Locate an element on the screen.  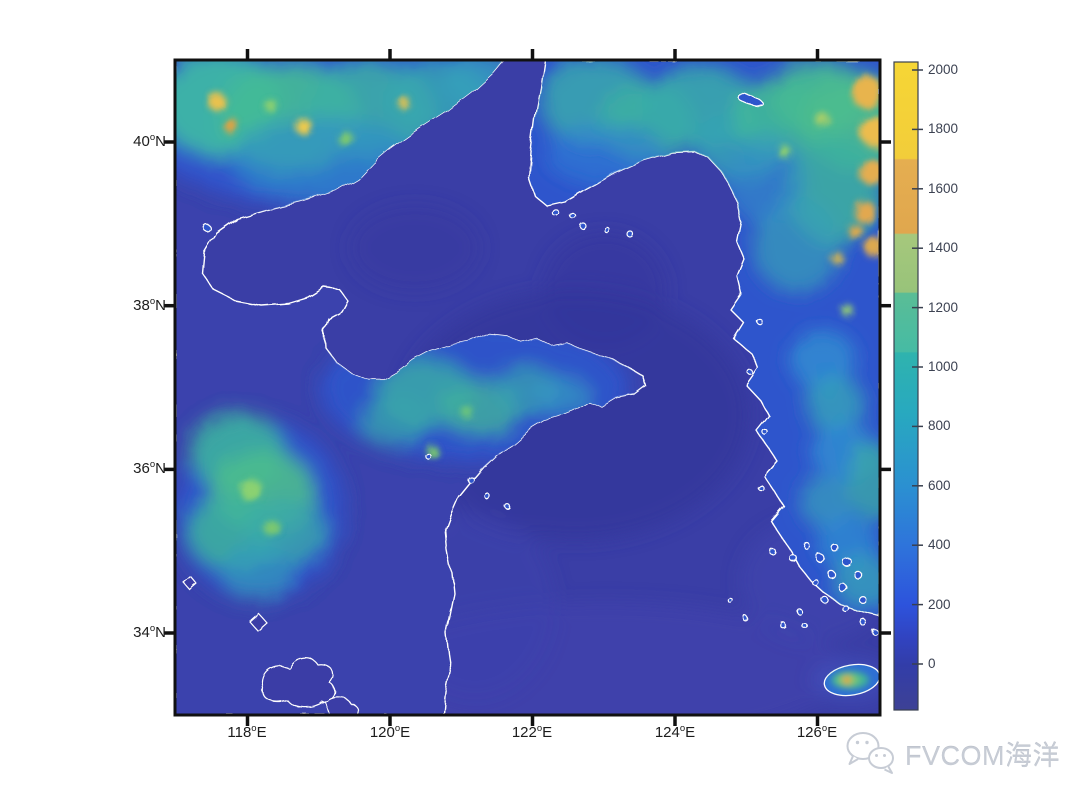
x-tick-label-126e: 126oE is located at coordinates (817, 732).